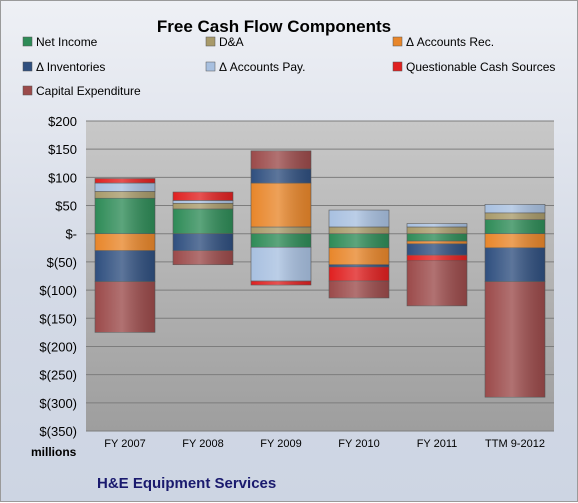 This screenshot has height=503, width=578. Describe the element at coordinates (358, 444) in the screenshot. I see `x-tick-label: FY 2010` at that location.